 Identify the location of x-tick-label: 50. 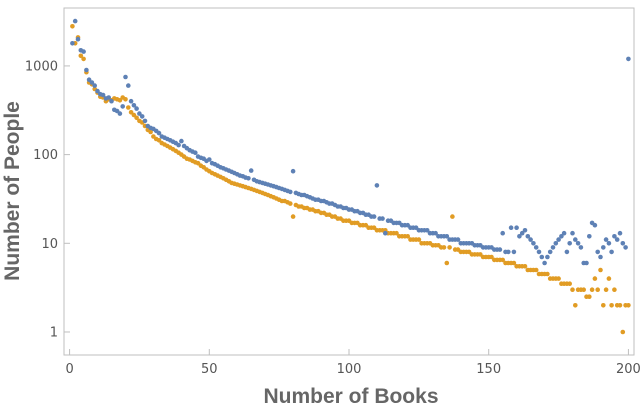
(209, 369).